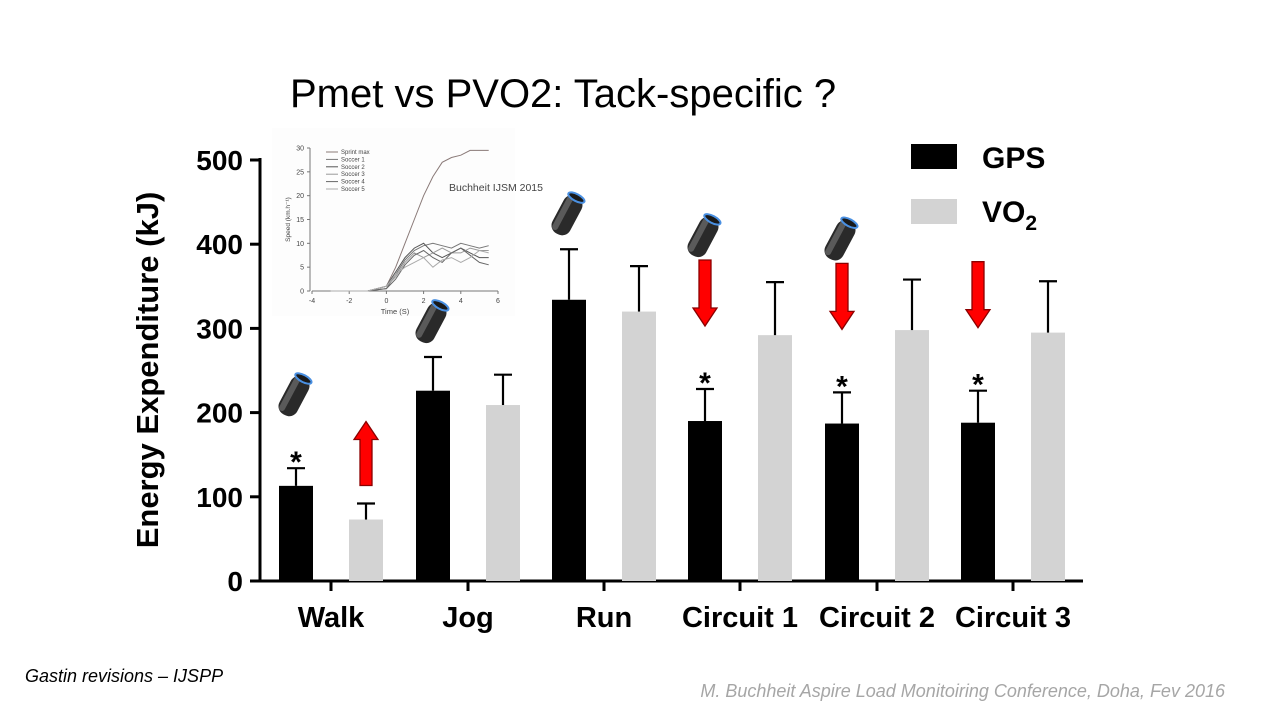 The width and height of the screenshot is (1280, 720). I want to click on category-label: Circuit 3, so click(1013, 618).